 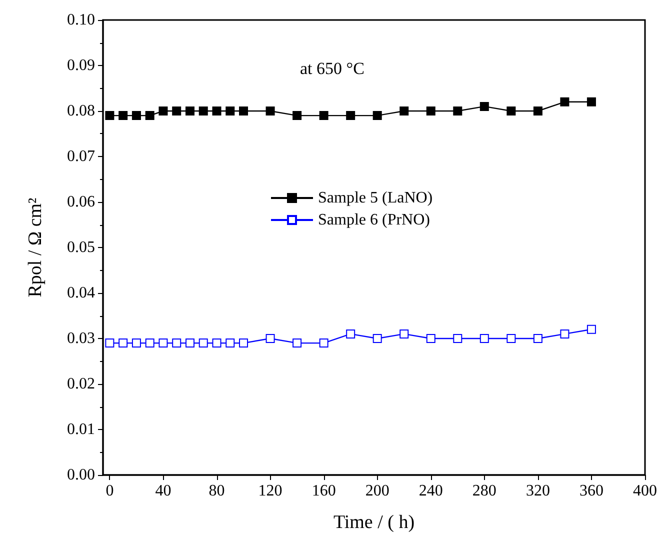 What do you see at coordinates (324, 491) in the screenshot?
I see `x-tick-label: 160` at bounding box center [324, 491].